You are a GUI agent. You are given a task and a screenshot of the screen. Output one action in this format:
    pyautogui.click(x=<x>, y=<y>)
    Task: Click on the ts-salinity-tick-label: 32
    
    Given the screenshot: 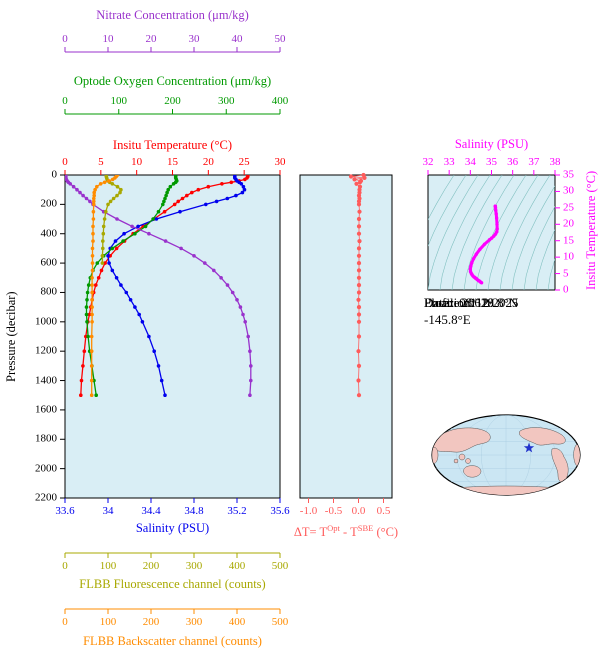 What is the action you would take?
    pyautogui.click(x=428, y=162)
    